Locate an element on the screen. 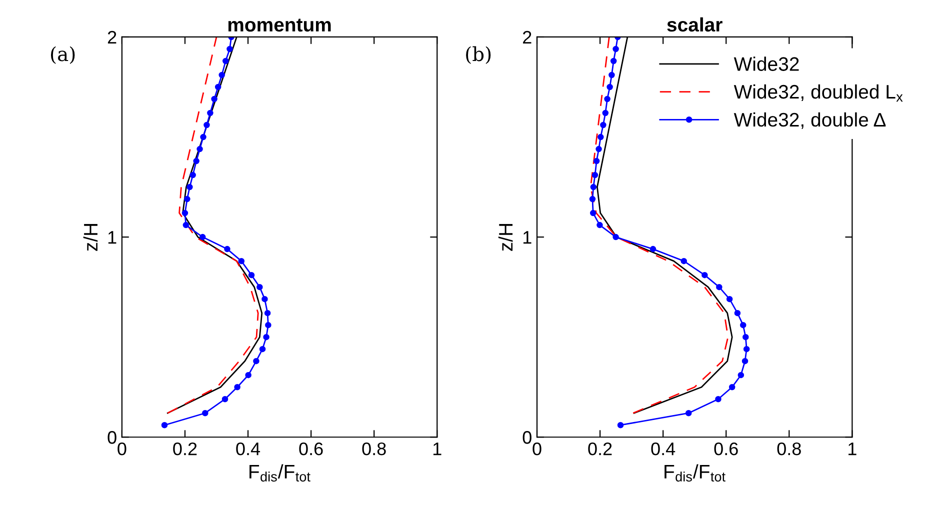 The height and width of the screenshot is (521, 938). chart-title: scalar is located at coordinates (694, 24).